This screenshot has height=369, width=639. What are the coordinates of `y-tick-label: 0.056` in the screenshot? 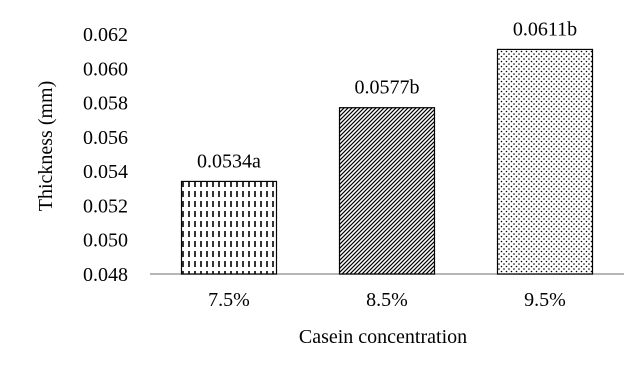 It's located at (105, 138).